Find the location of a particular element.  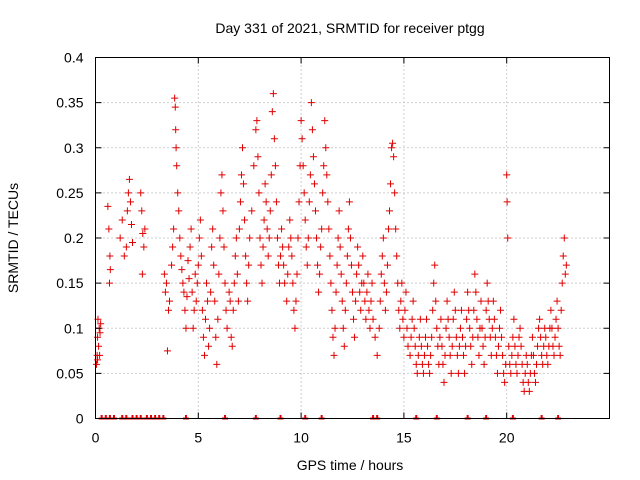

y-tick-label: 0.2 is located at coordinates (74, 238).